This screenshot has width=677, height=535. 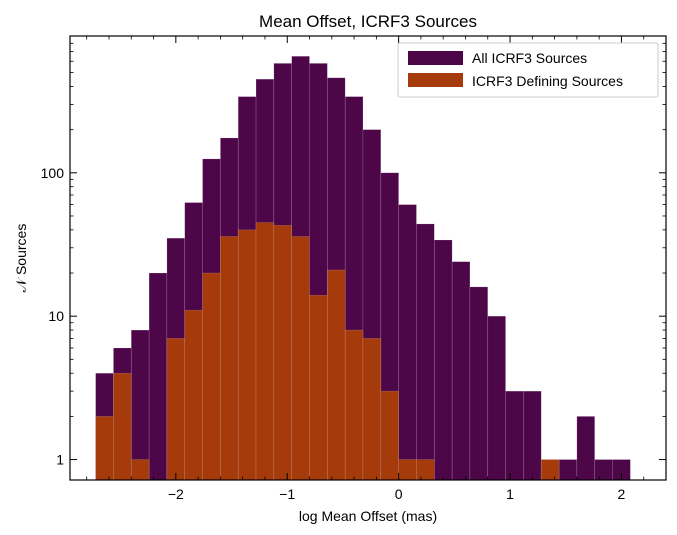 I want to click on y-tick-label: 10, so click(x=56, y=316).